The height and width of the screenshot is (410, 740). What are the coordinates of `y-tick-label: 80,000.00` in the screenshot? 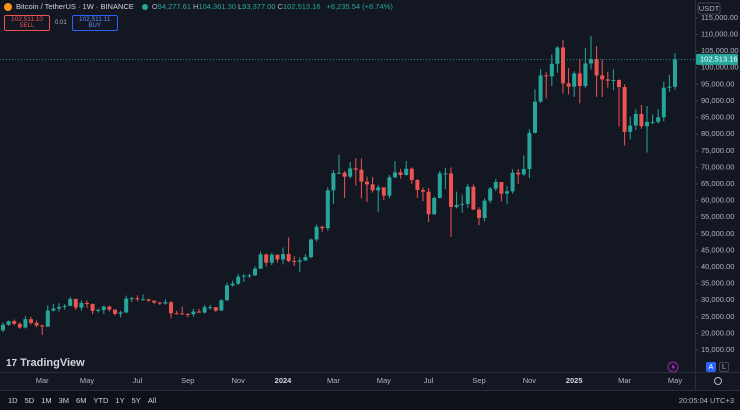 It's located at (717, 133).